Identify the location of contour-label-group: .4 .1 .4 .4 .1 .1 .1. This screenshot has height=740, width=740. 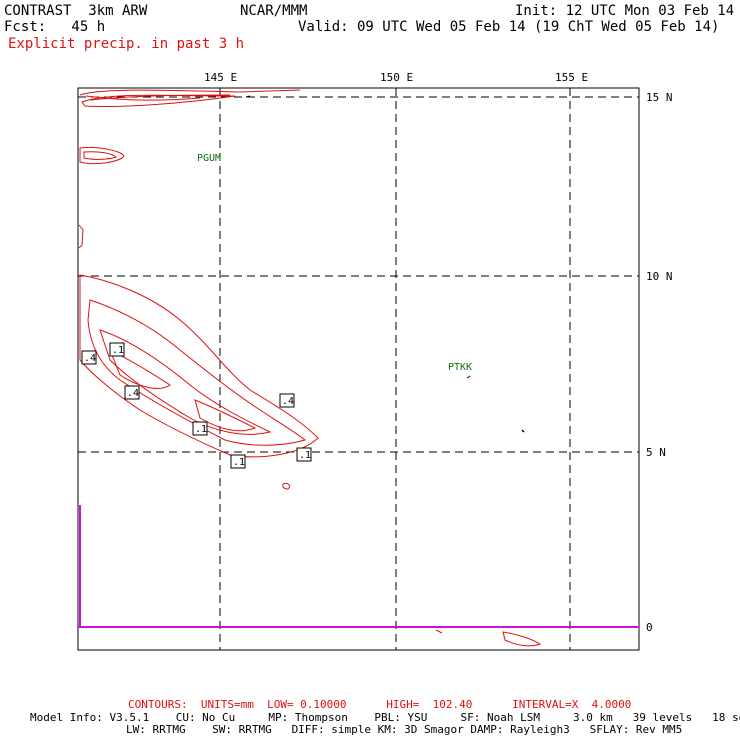
(196, 405).